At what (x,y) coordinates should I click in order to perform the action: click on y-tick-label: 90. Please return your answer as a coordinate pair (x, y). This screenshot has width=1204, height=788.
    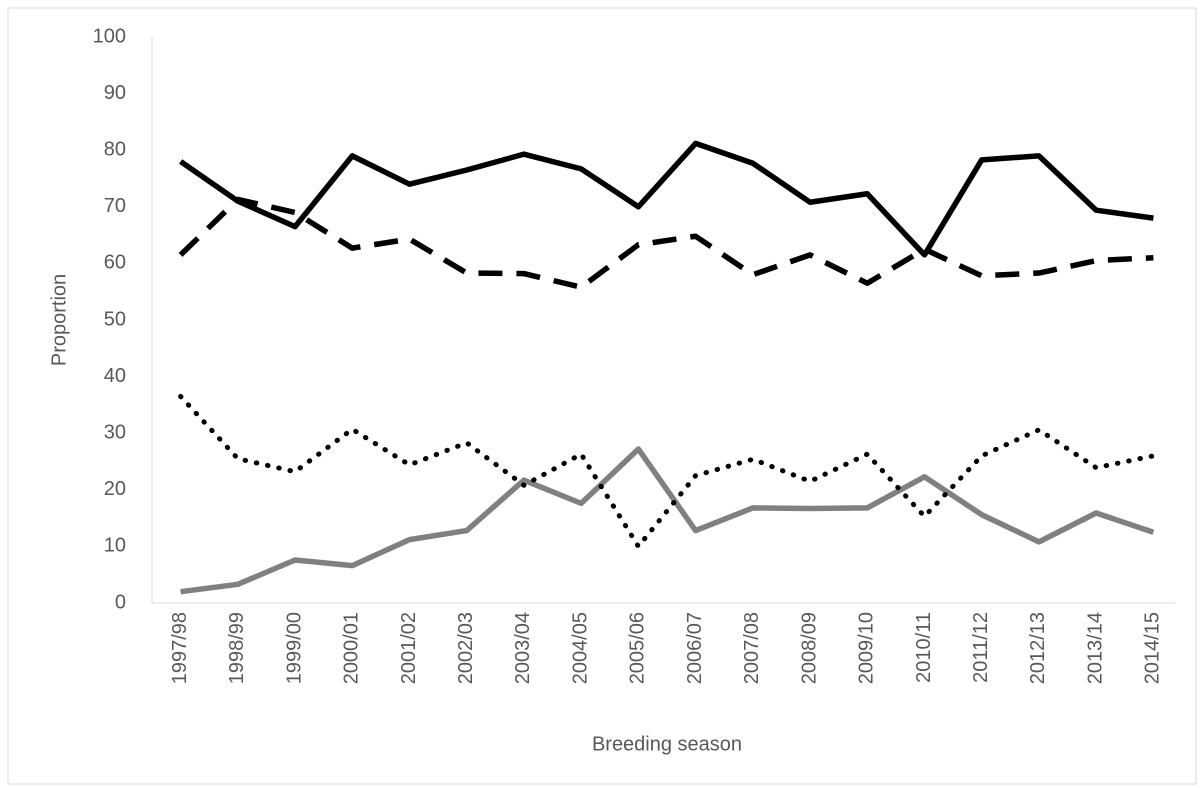
    Looking at the image, I should click on (115, 93).